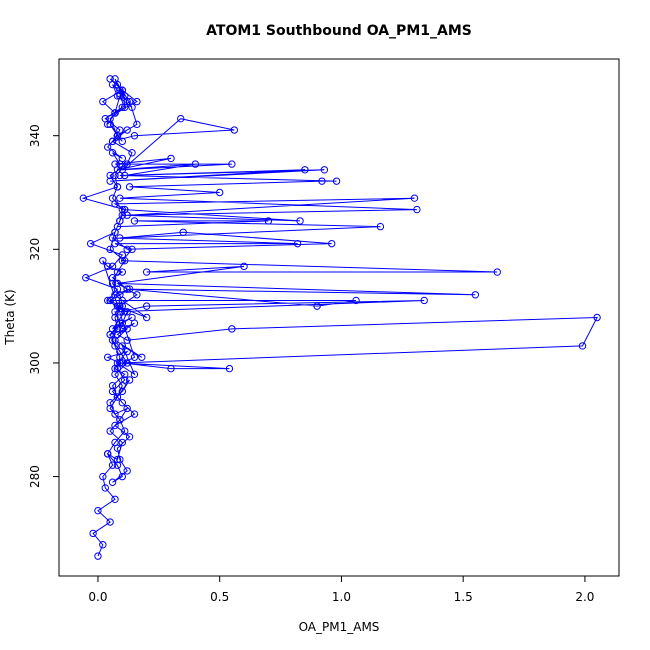 This screenshot has width=650, height=650. I want to click on x-tick-label: 1.0, so click(341, 597).